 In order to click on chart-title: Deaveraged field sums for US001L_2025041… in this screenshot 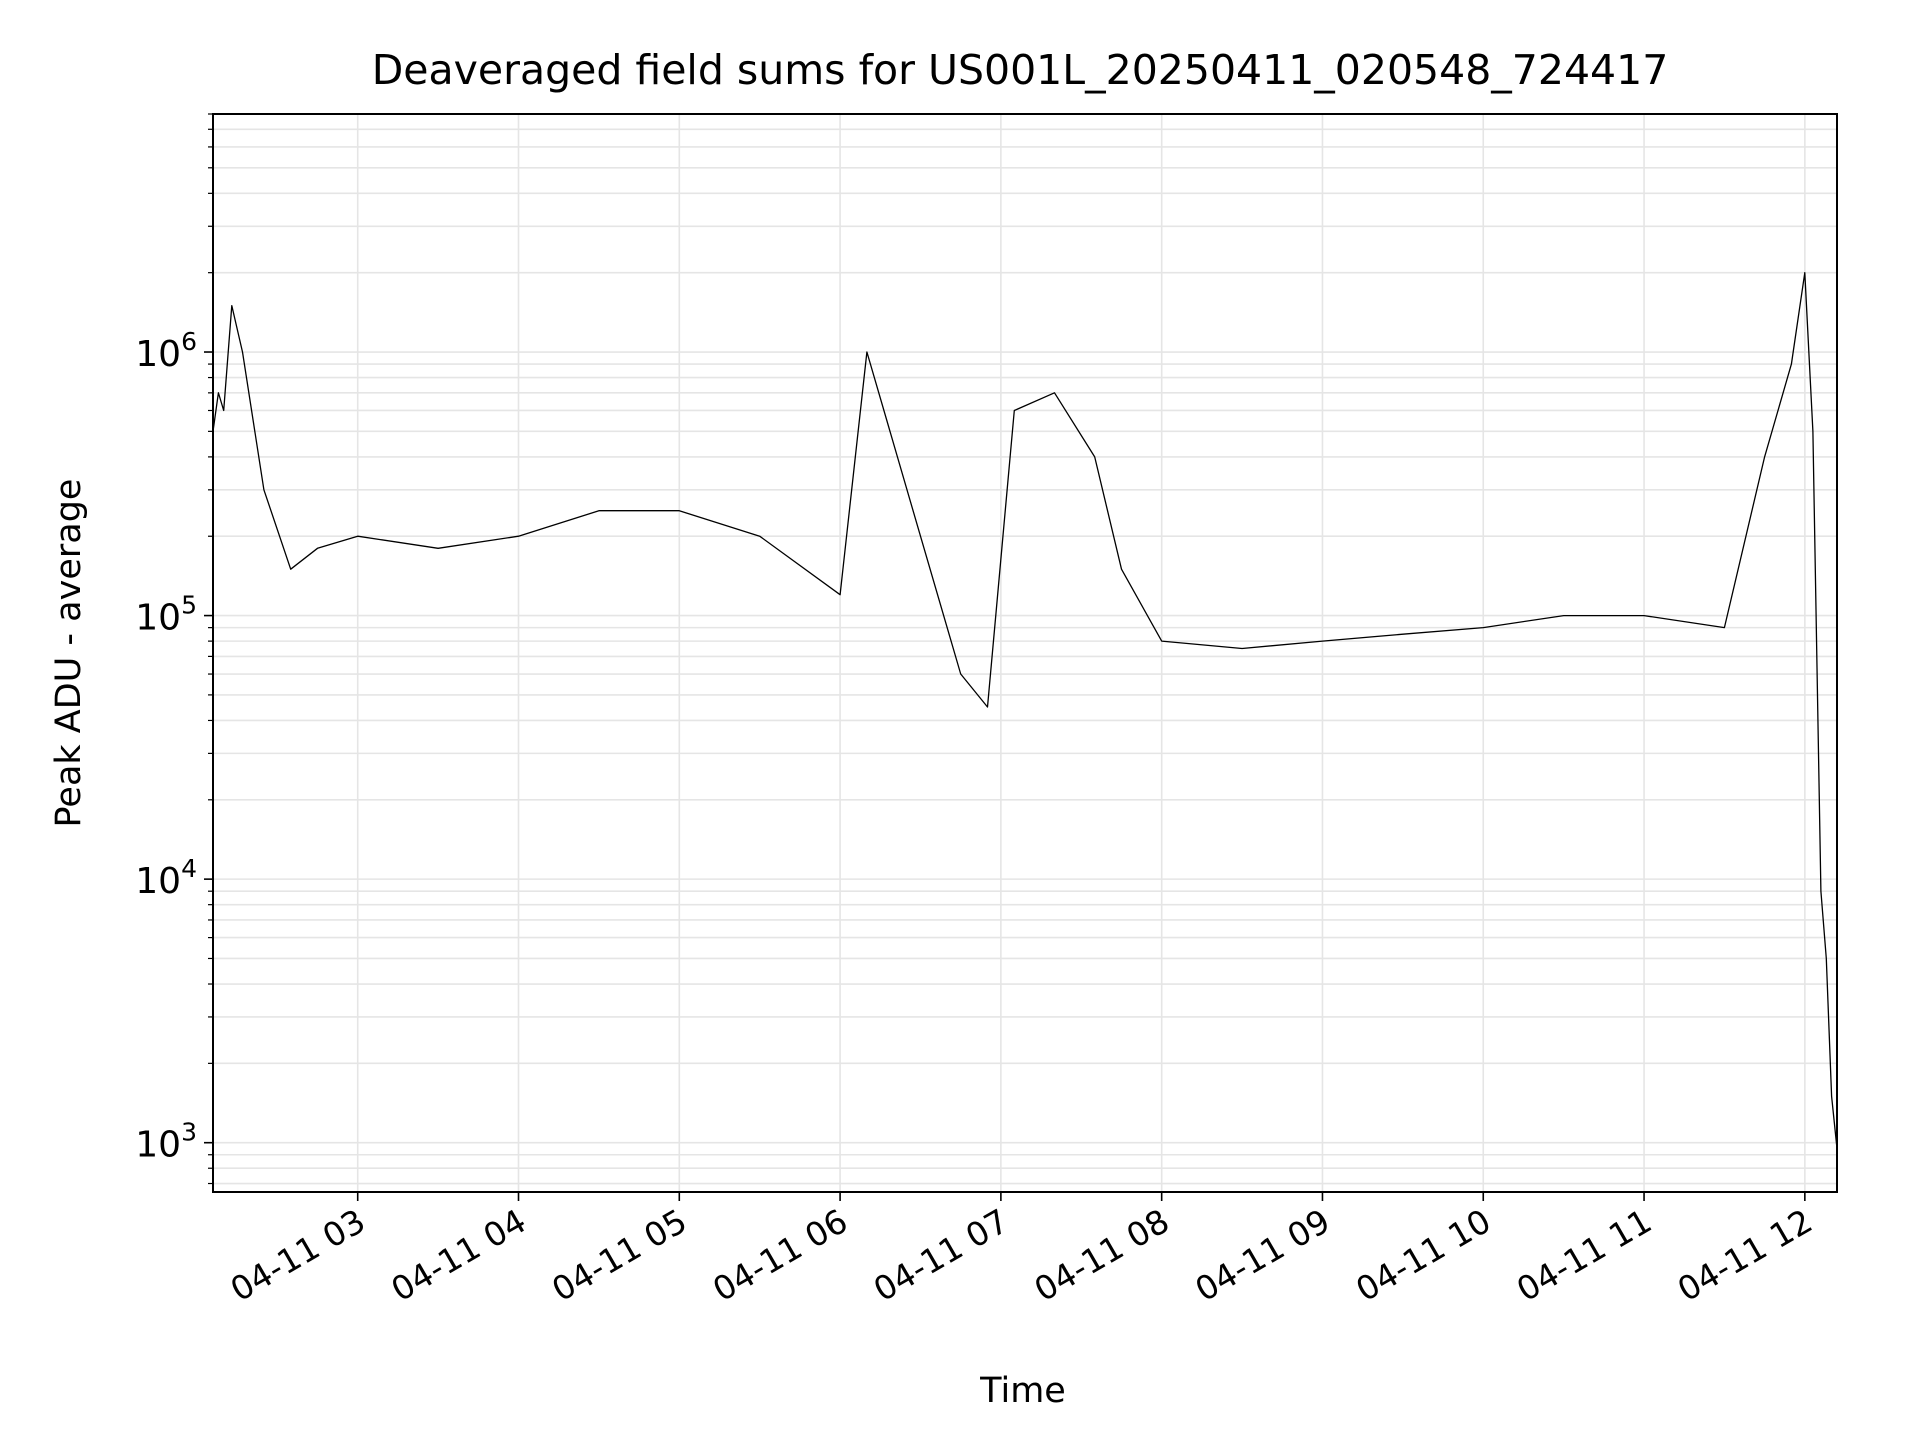, I will do `click(1020, 70)`.